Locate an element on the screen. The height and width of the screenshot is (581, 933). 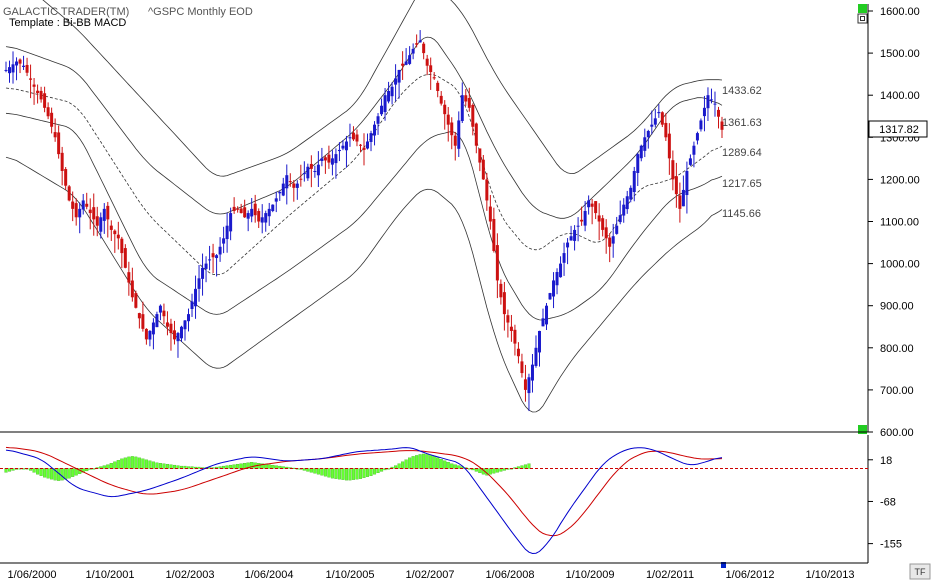
macd-line is located at coordinates (364, 501).